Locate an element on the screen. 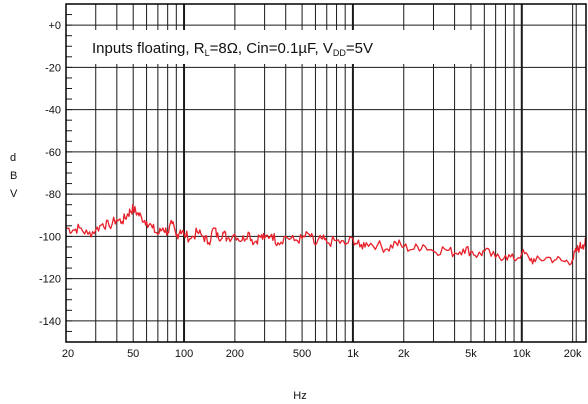 Image resolution: width=588 pixels, height=404 pixels. y-tick-label: +0 is located at coordinates (54, 26).